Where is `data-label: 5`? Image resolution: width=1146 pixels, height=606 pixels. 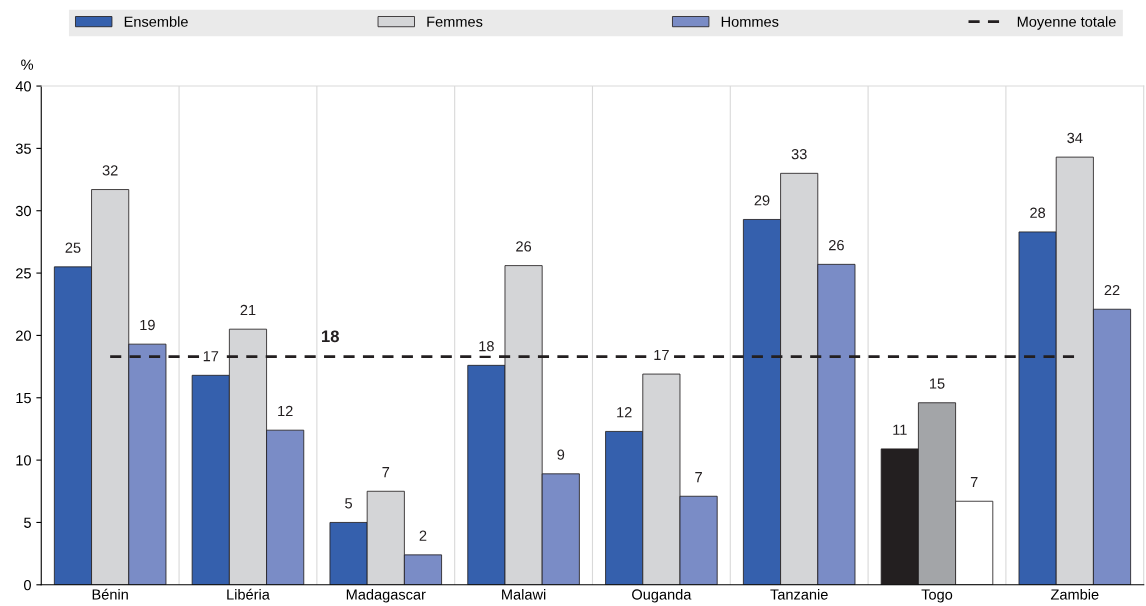 data-label: 5 is located at coordinates (349, 503).